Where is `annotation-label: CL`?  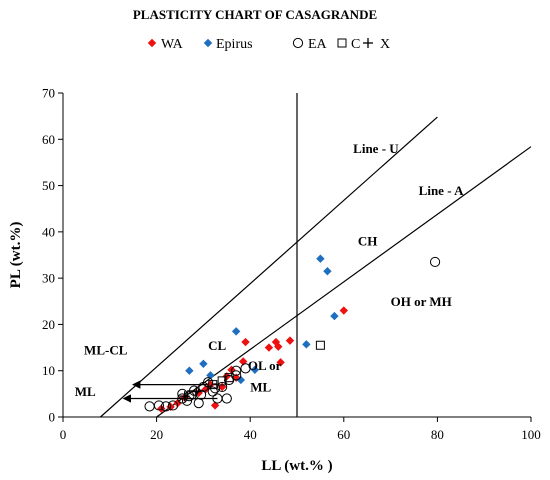 annotation-label: CL is located at coordinates (217, 345).